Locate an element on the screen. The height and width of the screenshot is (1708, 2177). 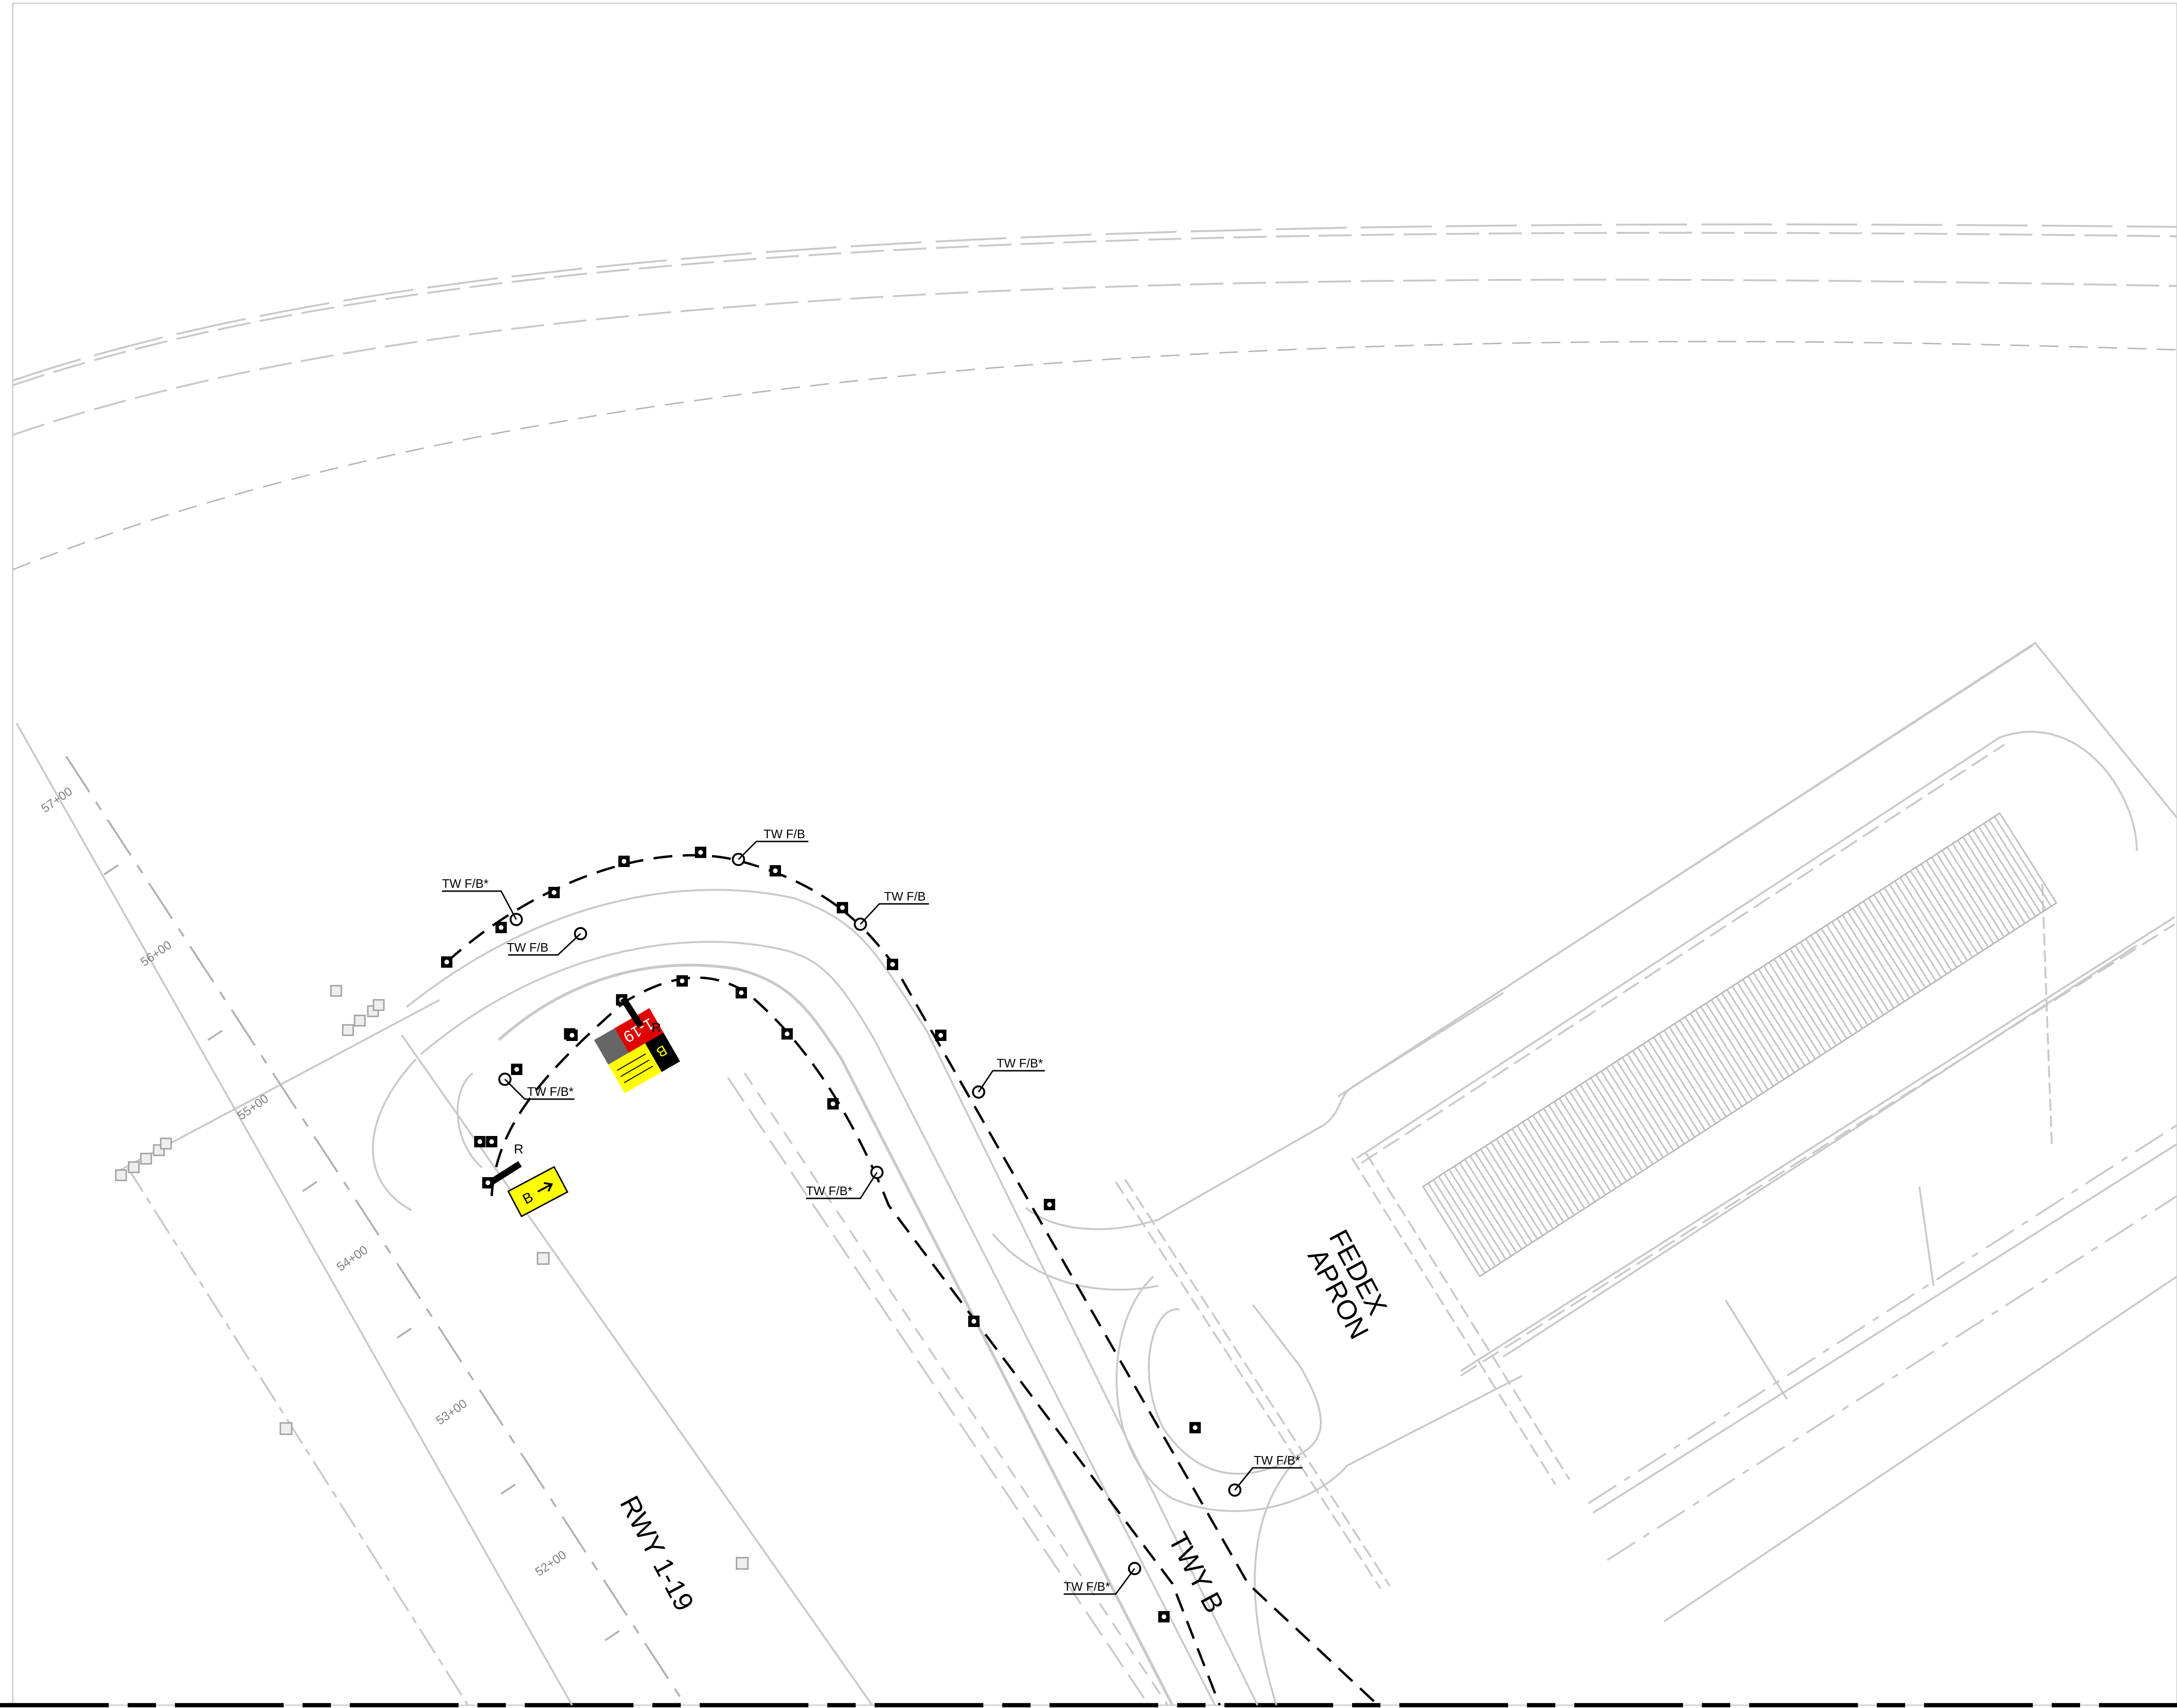
station-ticks is located at coordinates (361, 1252).